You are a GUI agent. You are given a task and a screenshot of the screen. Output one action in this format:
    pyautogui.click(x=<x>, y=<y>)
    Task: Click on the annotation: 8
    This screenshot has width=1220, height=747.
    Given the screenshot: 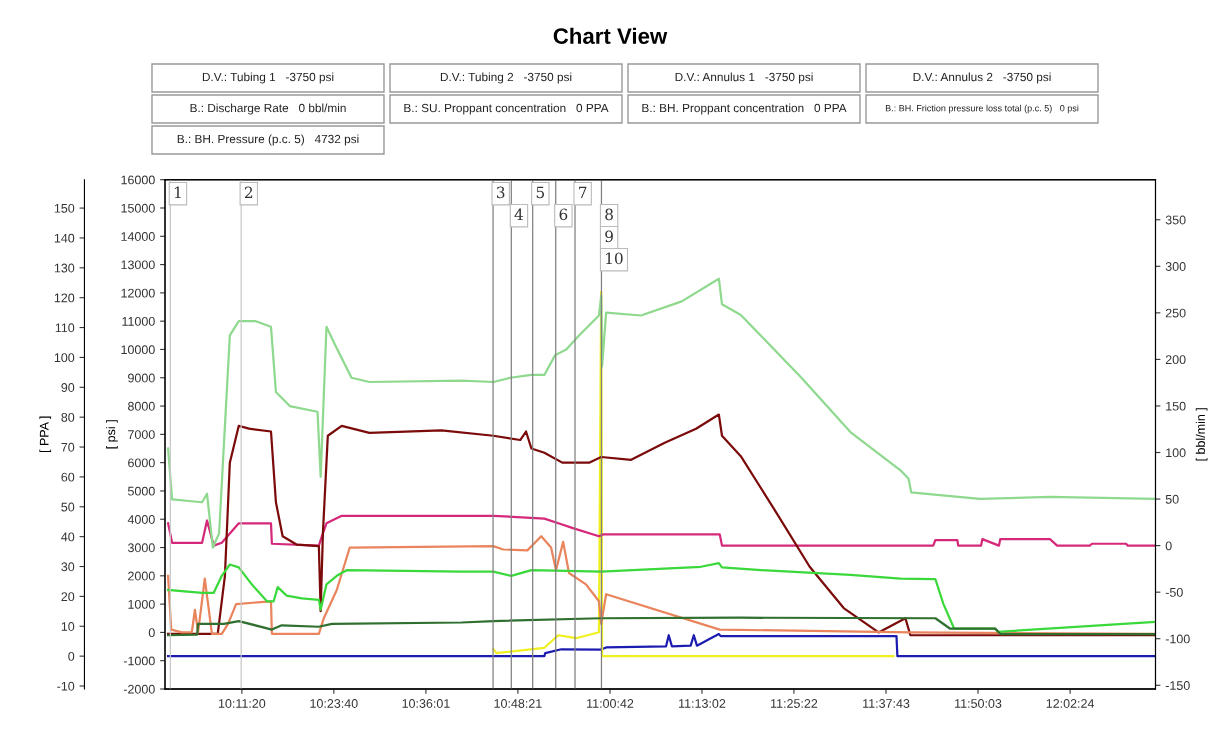 What is the action you would take?
    pyautogui.click(x=609, y=214)
    